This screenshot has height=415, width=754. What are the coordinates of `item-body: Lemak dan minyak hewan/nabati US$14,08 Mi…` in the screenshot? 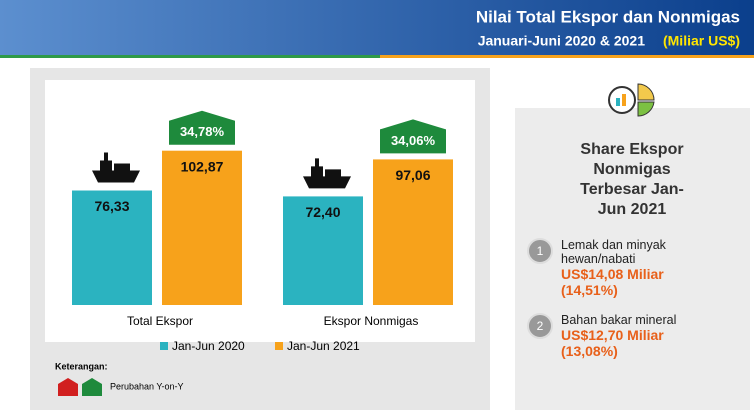 It's located at (641, 268).